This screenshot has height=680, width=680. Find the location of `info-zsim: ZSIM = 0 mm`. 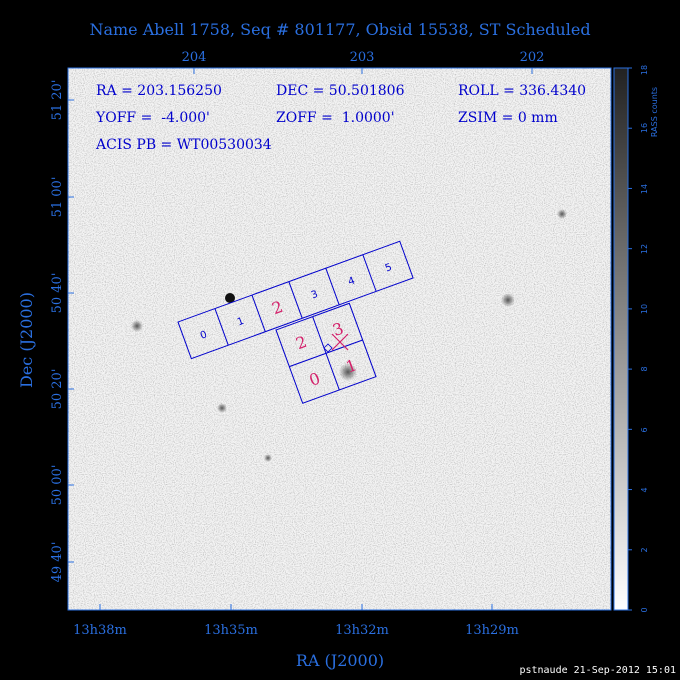

info-zsim: ZSIM = 0 mm is located at coordinates (508, 118).